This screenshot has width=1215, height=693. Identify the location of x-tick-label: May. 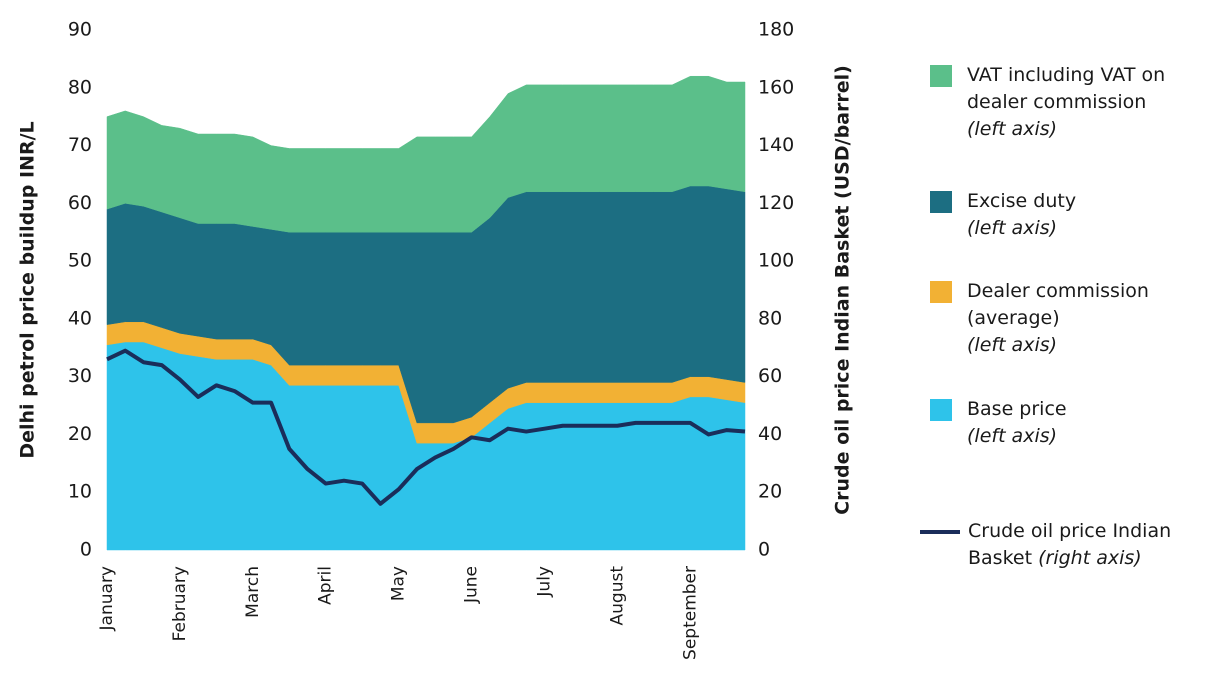
(399, 583).